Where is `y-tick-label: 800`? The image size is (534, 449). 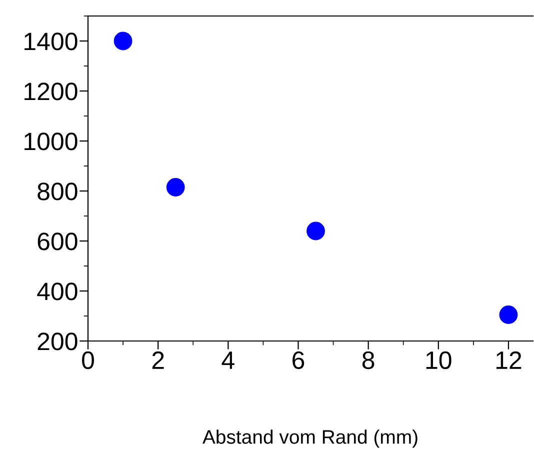
y-tick-label: 800 is located at coordinates (58, 191).